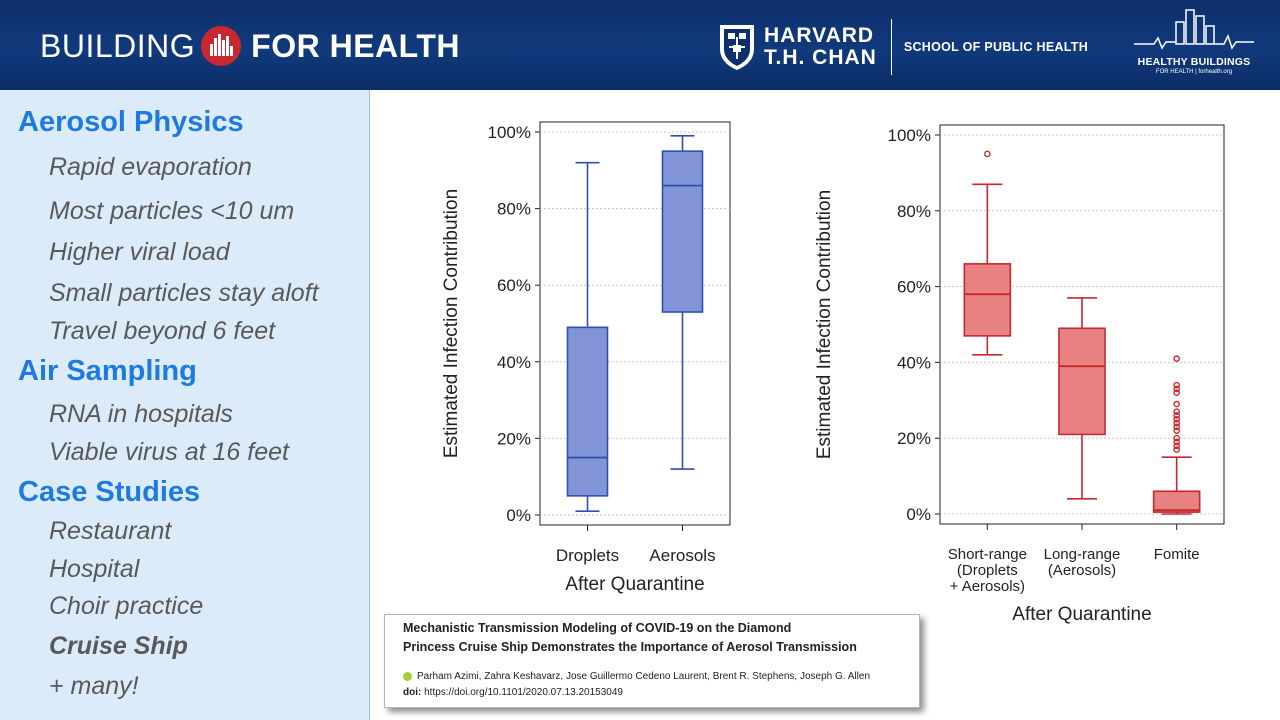 The width and height of the screenshot is (1280, 720). Describe the element at coordinates (820, 57) in the screenshot. I see `harvard-name-line2: T.H. CHAN` at that location.